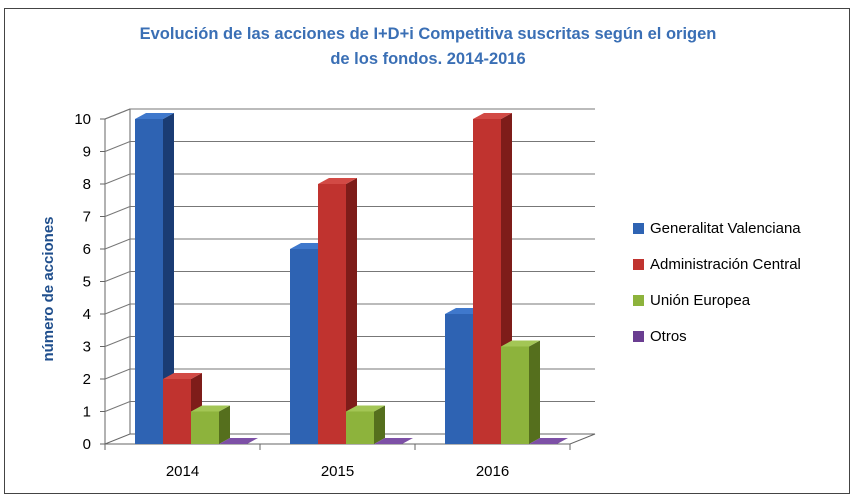 The height and width of the screenshot is (500, 856). Describe the element at coordinates (492, 471) in the screenshot. I see `x-tick-label-2016: 2016` at that location.